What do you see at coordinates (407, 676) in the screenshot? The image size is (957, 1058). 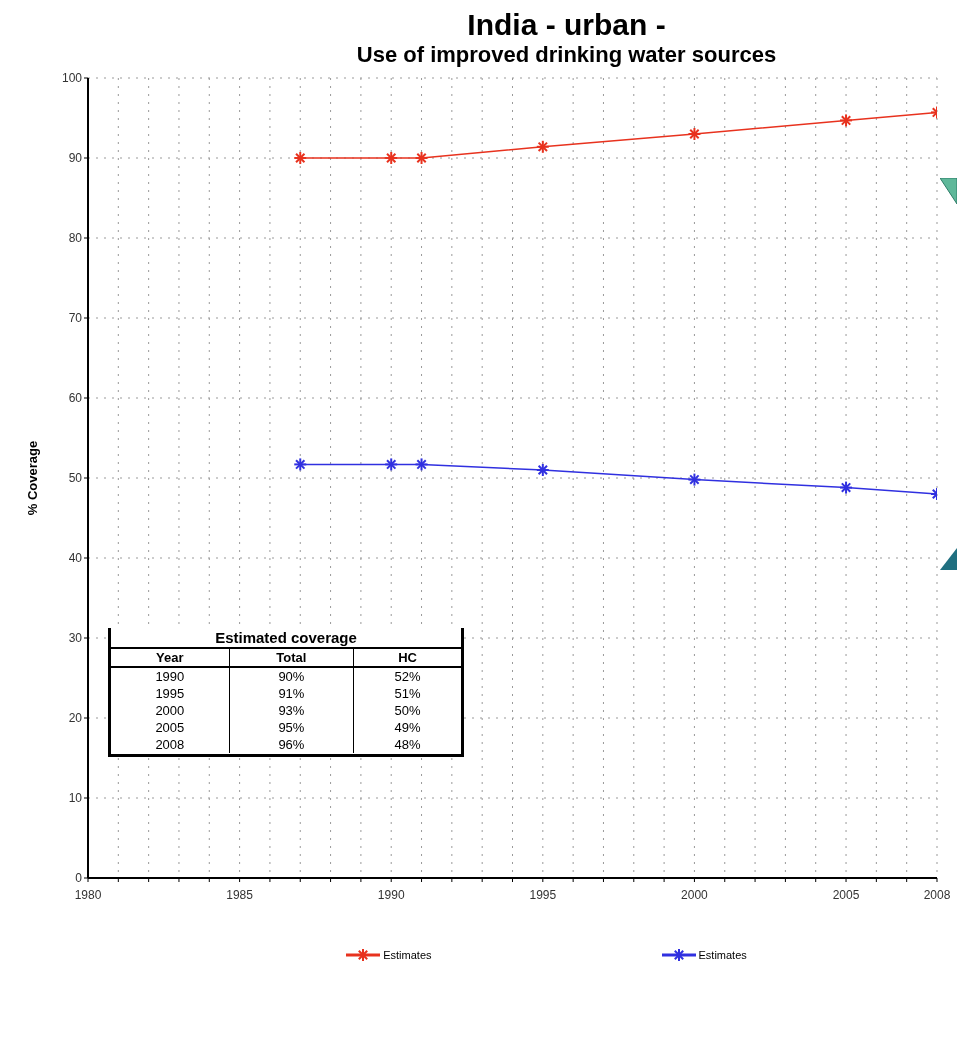 I see `annotation: 52%` at bounding box center [407, 676].